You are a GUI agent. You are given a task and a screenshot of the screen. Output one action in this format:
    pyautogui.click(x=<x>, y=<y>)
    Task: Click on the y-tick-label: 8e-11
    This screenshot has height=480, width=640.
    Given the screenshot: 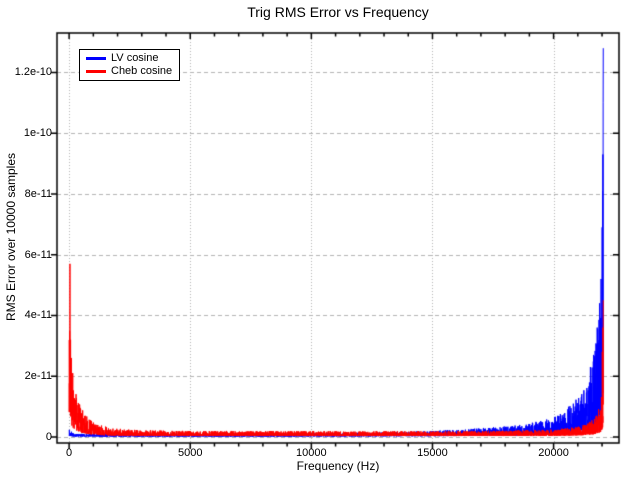 What is the action you would take?
    pyautogui.click(x=38, y=193)
    